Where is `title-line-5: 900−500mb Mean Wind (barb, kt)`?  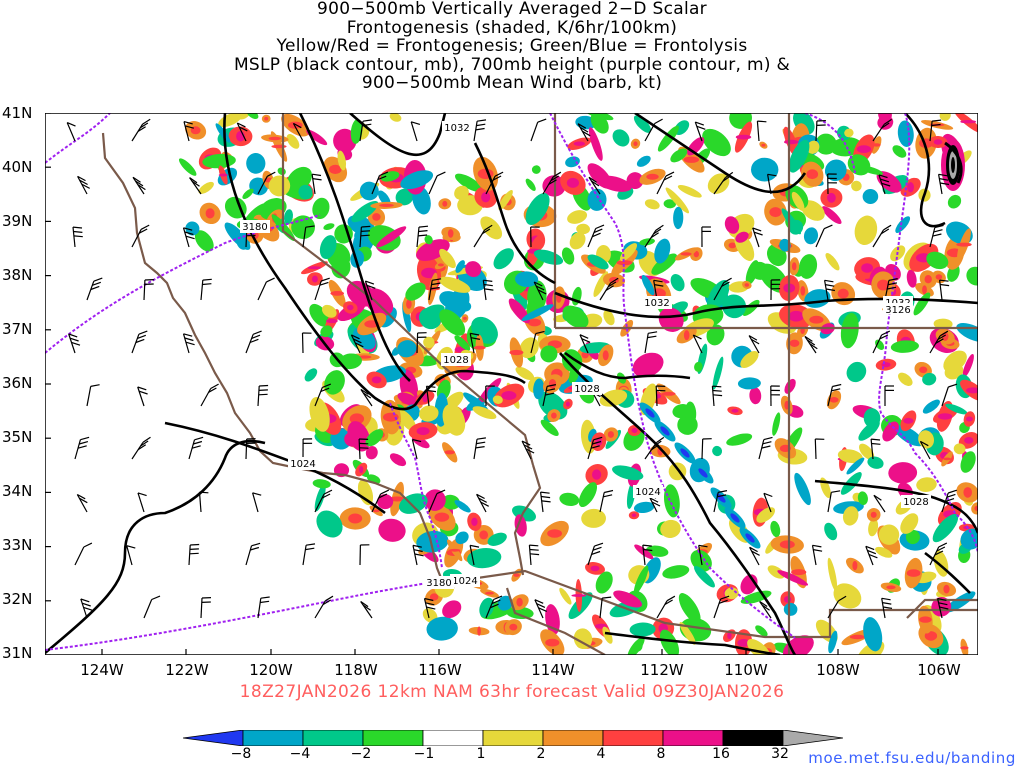
title-line-5: 900−500mb Mean Wind (barb, kt) is located at coordinates (512, 83).